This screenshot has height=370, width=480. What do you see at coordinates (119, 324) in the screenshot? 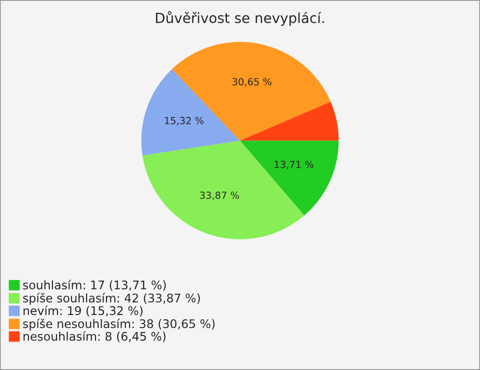
I see `legend-label: spíše nesouhlasím: 38 (30,65 %)` at bounding box center [119, 324].